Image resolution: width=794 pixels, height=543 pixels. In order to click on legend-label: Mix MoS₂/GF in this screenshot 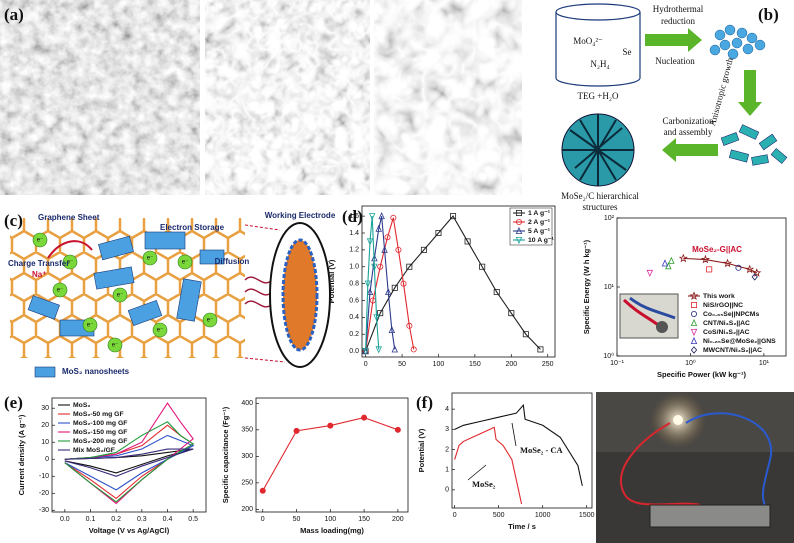, I will do `click(94, 450)`.